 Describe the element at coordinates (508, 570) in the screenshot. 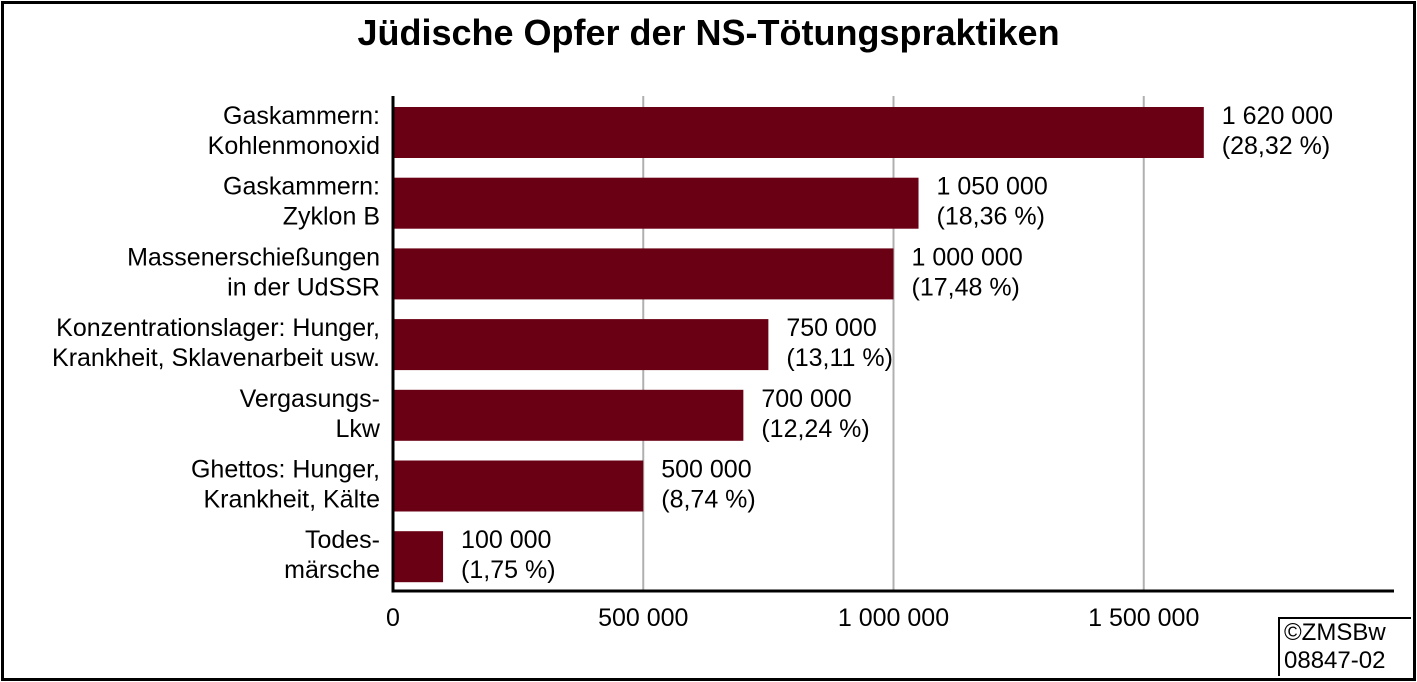

I see `value-label-line: (1,75 %)` at that location.